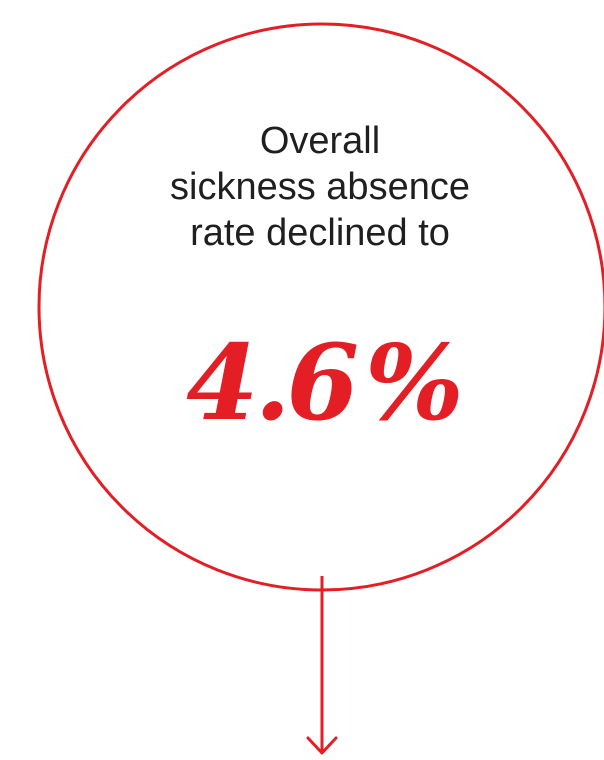 This screenshot has width=604, height=760. I want to click on arrowhead-icon, so click(322, 745).